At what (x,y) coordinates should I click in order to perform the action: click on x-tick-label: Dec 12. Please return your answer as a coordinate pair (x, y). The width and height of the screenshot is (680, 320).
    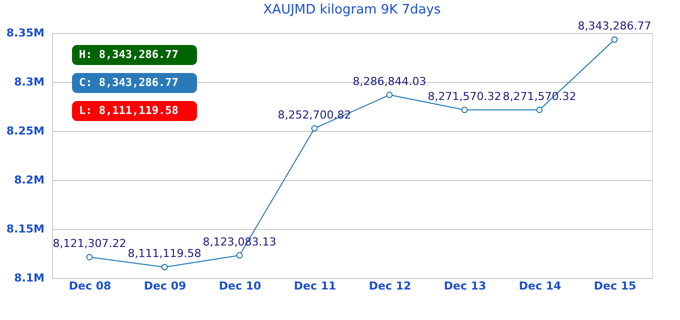
    Looking at the image, I should click on (390, 286).